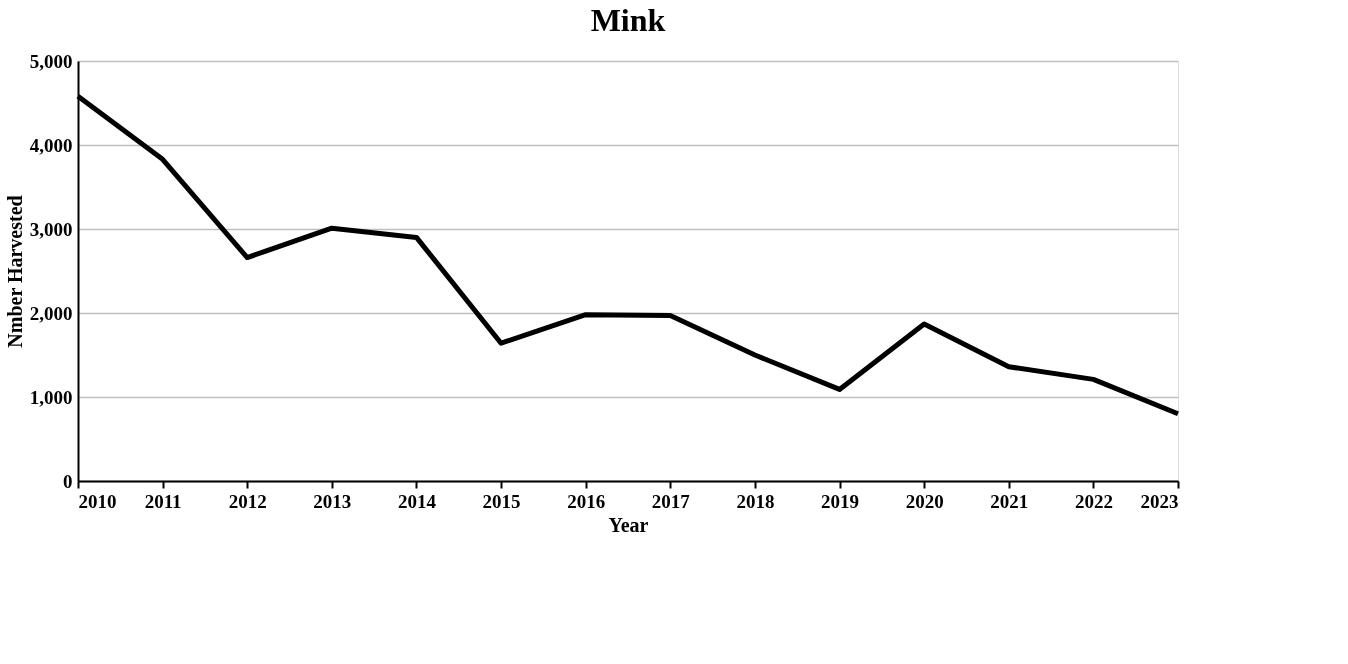  I want to click on x-tick-label: 2014, so click(417, 501).